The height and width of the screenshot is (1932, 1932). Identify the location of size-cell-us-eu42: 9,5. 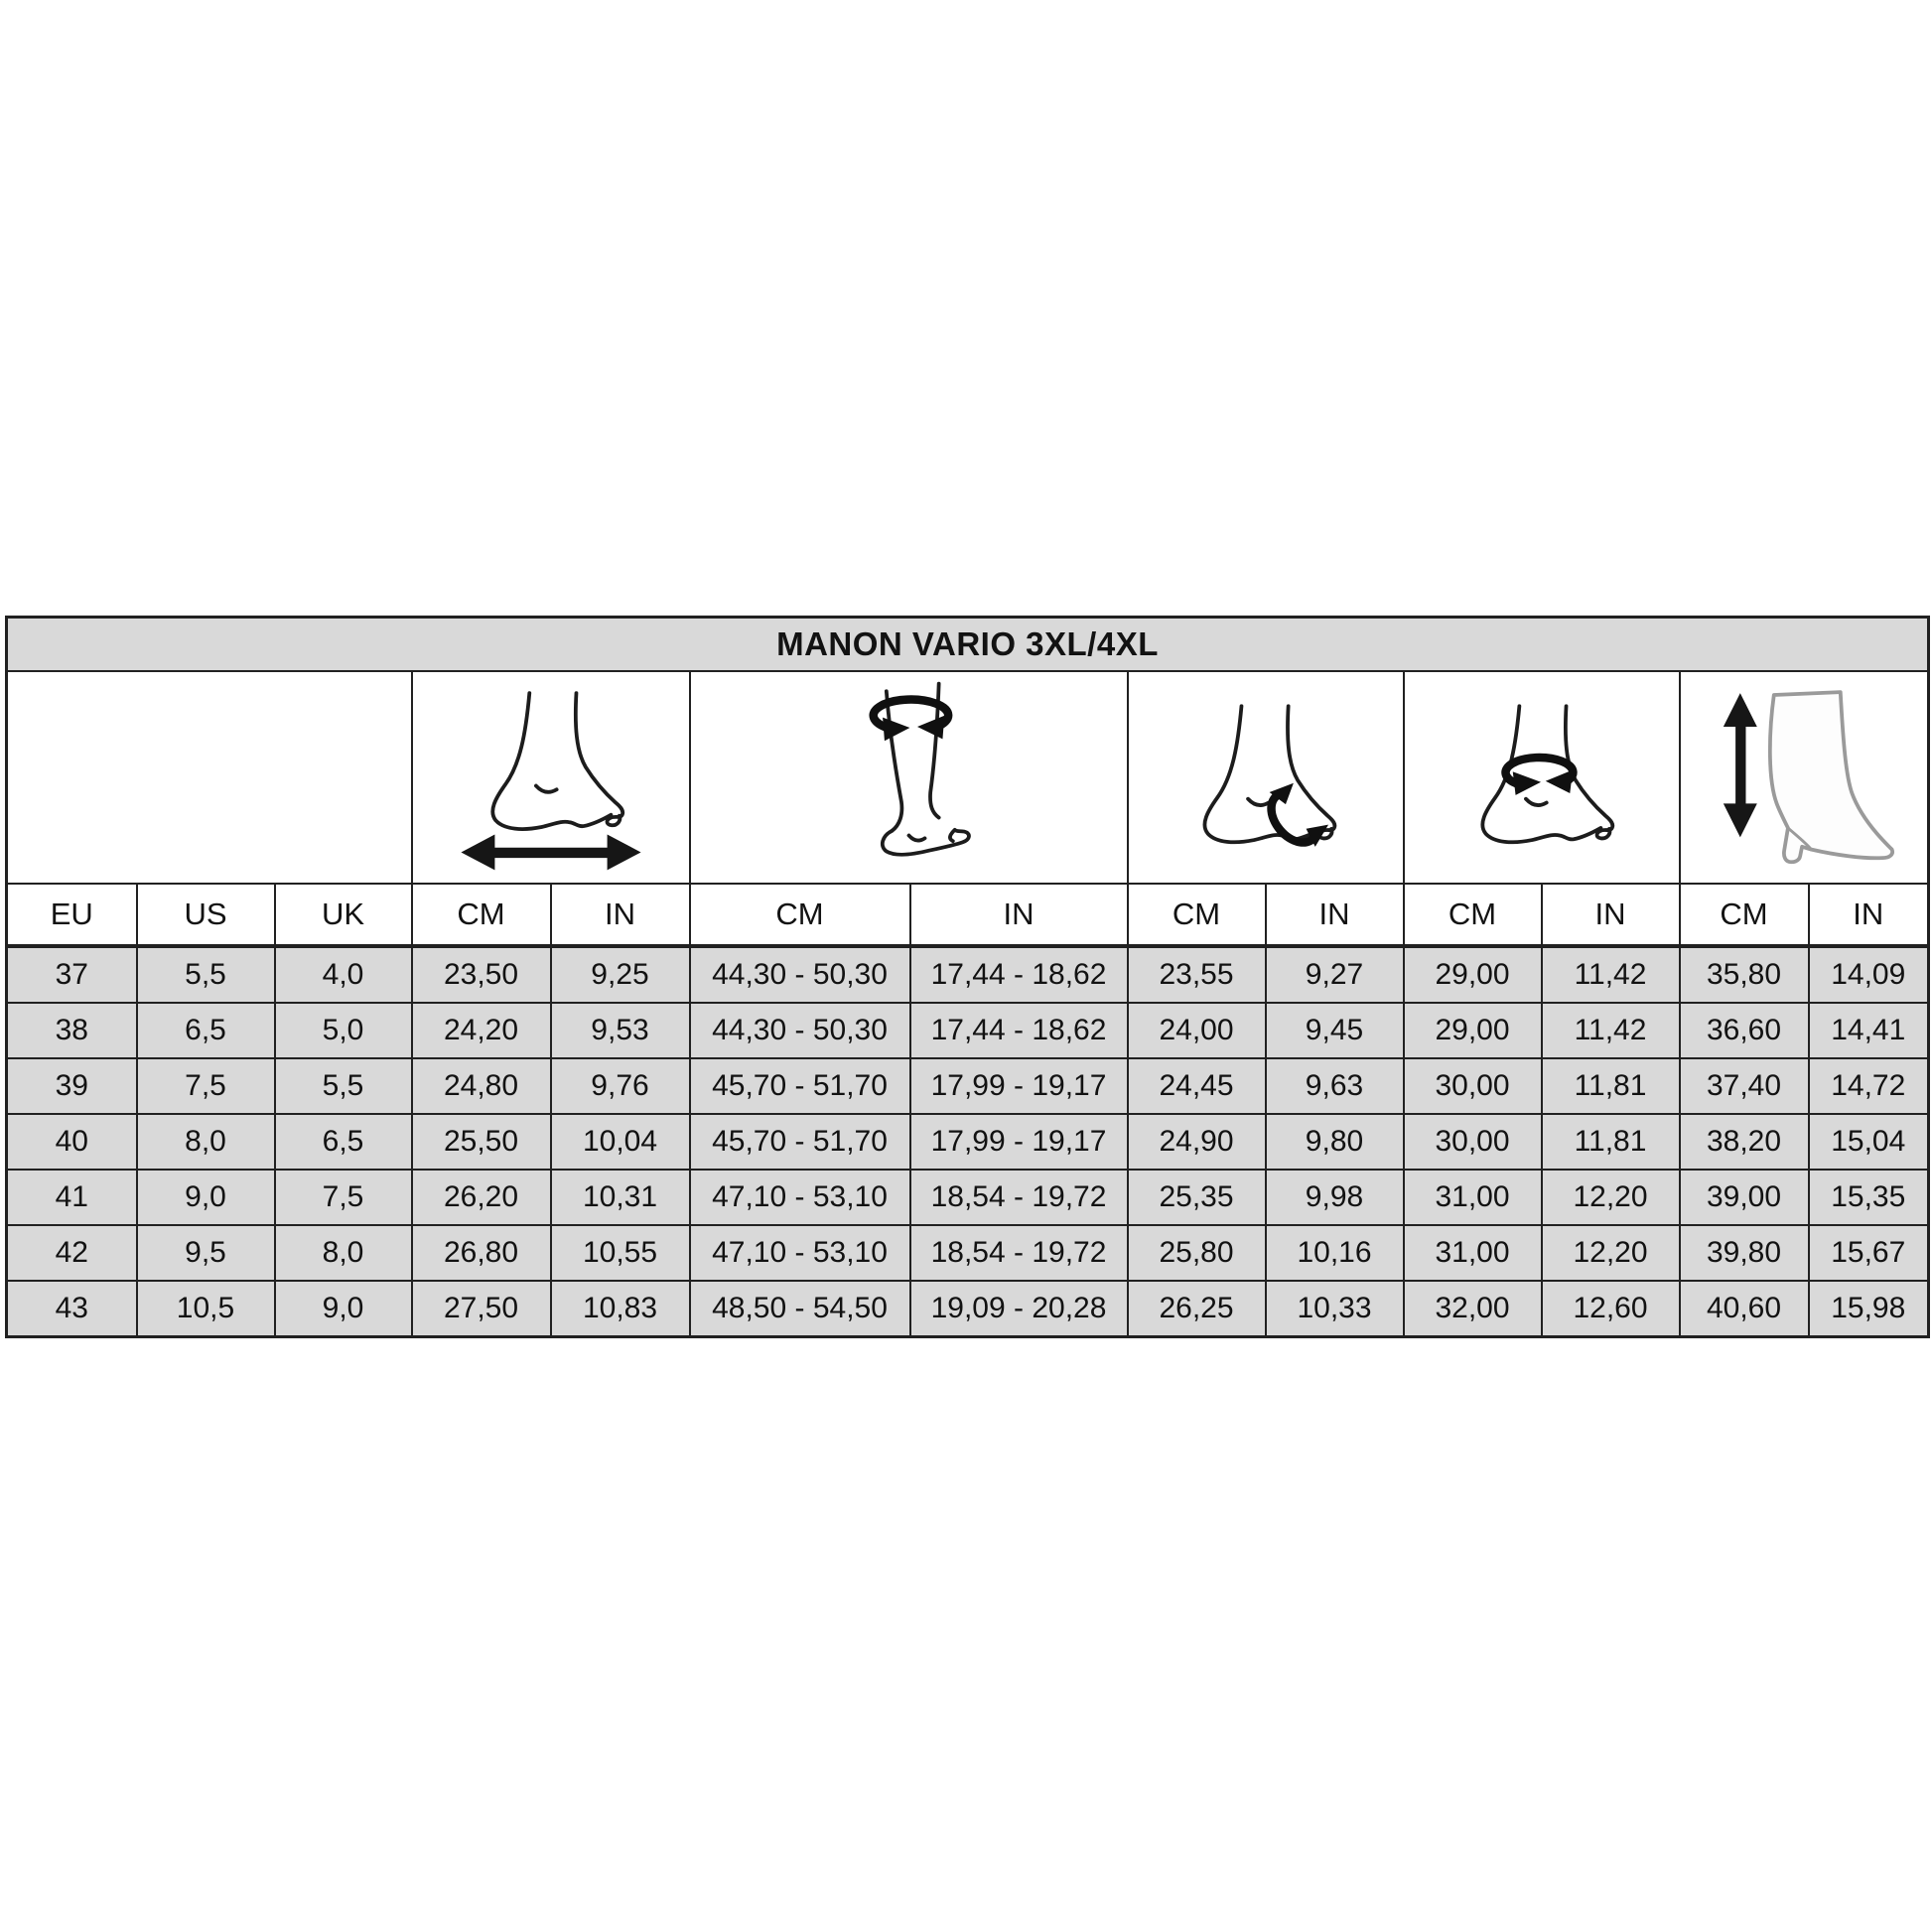
(206, 1253).